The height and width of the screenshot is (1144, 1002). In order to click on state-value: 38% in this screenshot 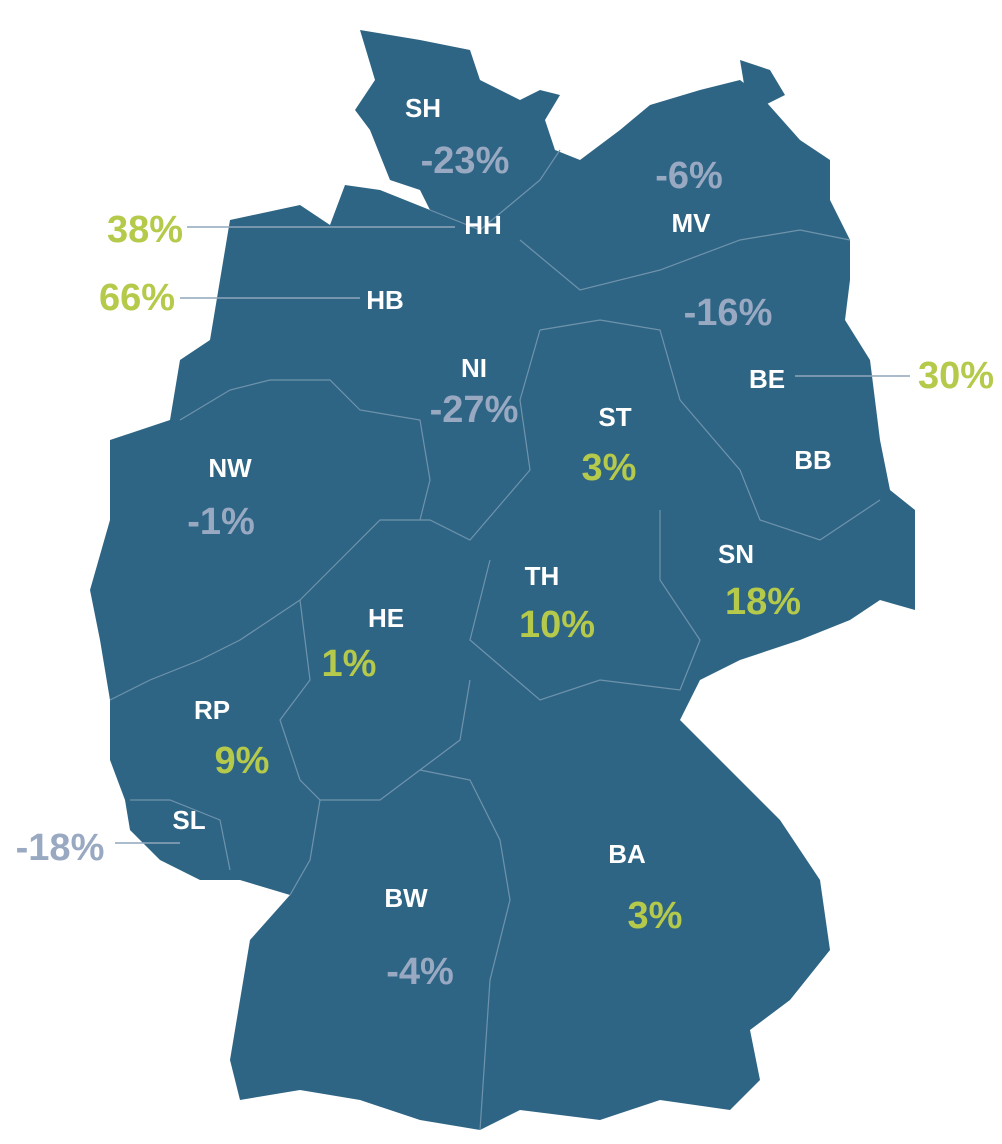, I will do `click(145, 230)`.